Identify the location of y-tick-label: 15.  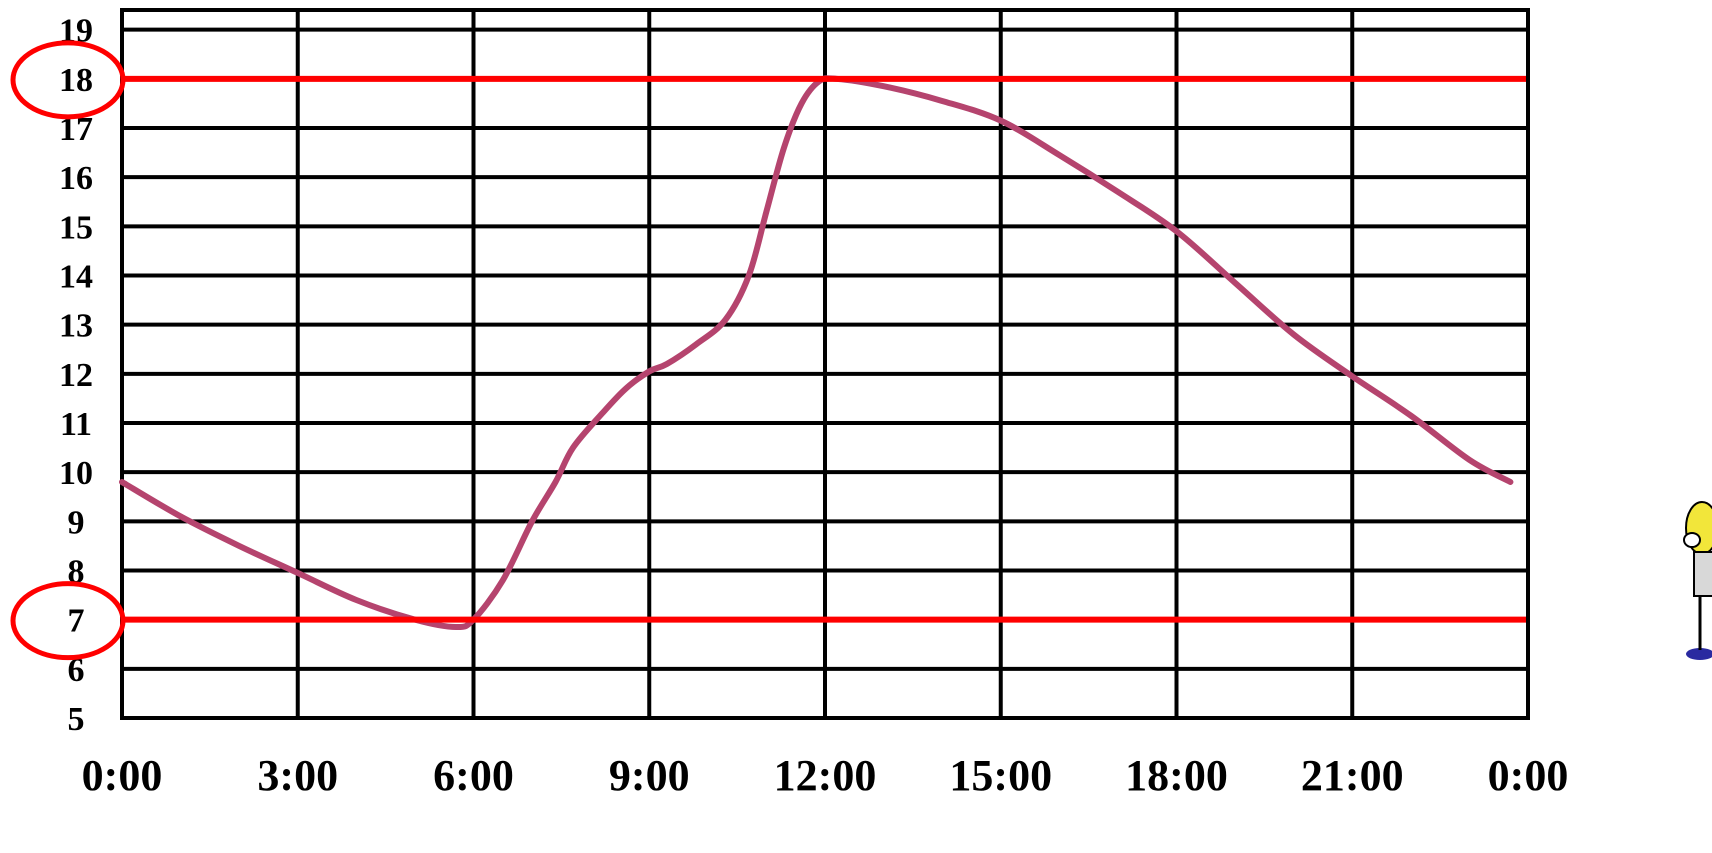
(76, 227).